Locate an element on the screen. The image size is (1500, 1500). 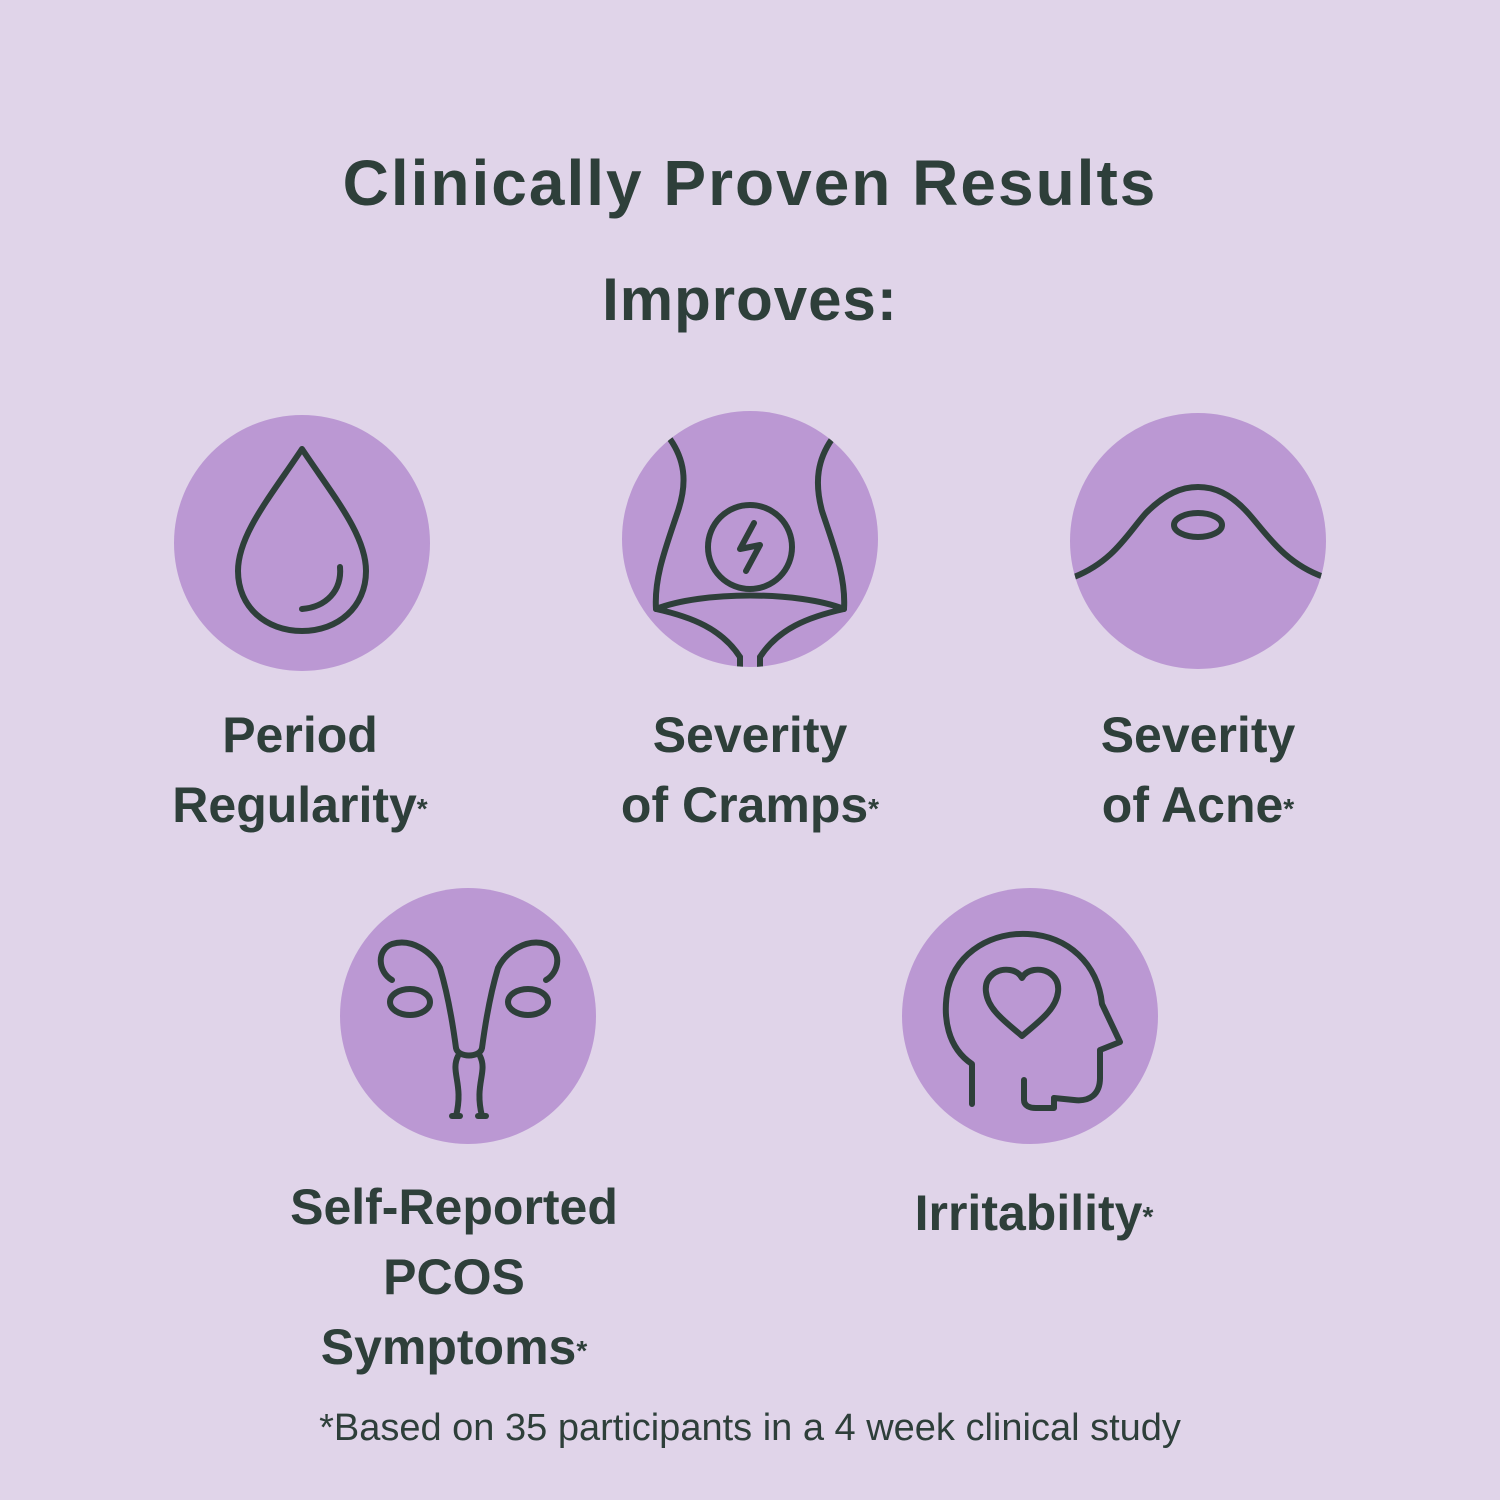
benefit-label-line2: Regularity is located at coordinates (294, 805).